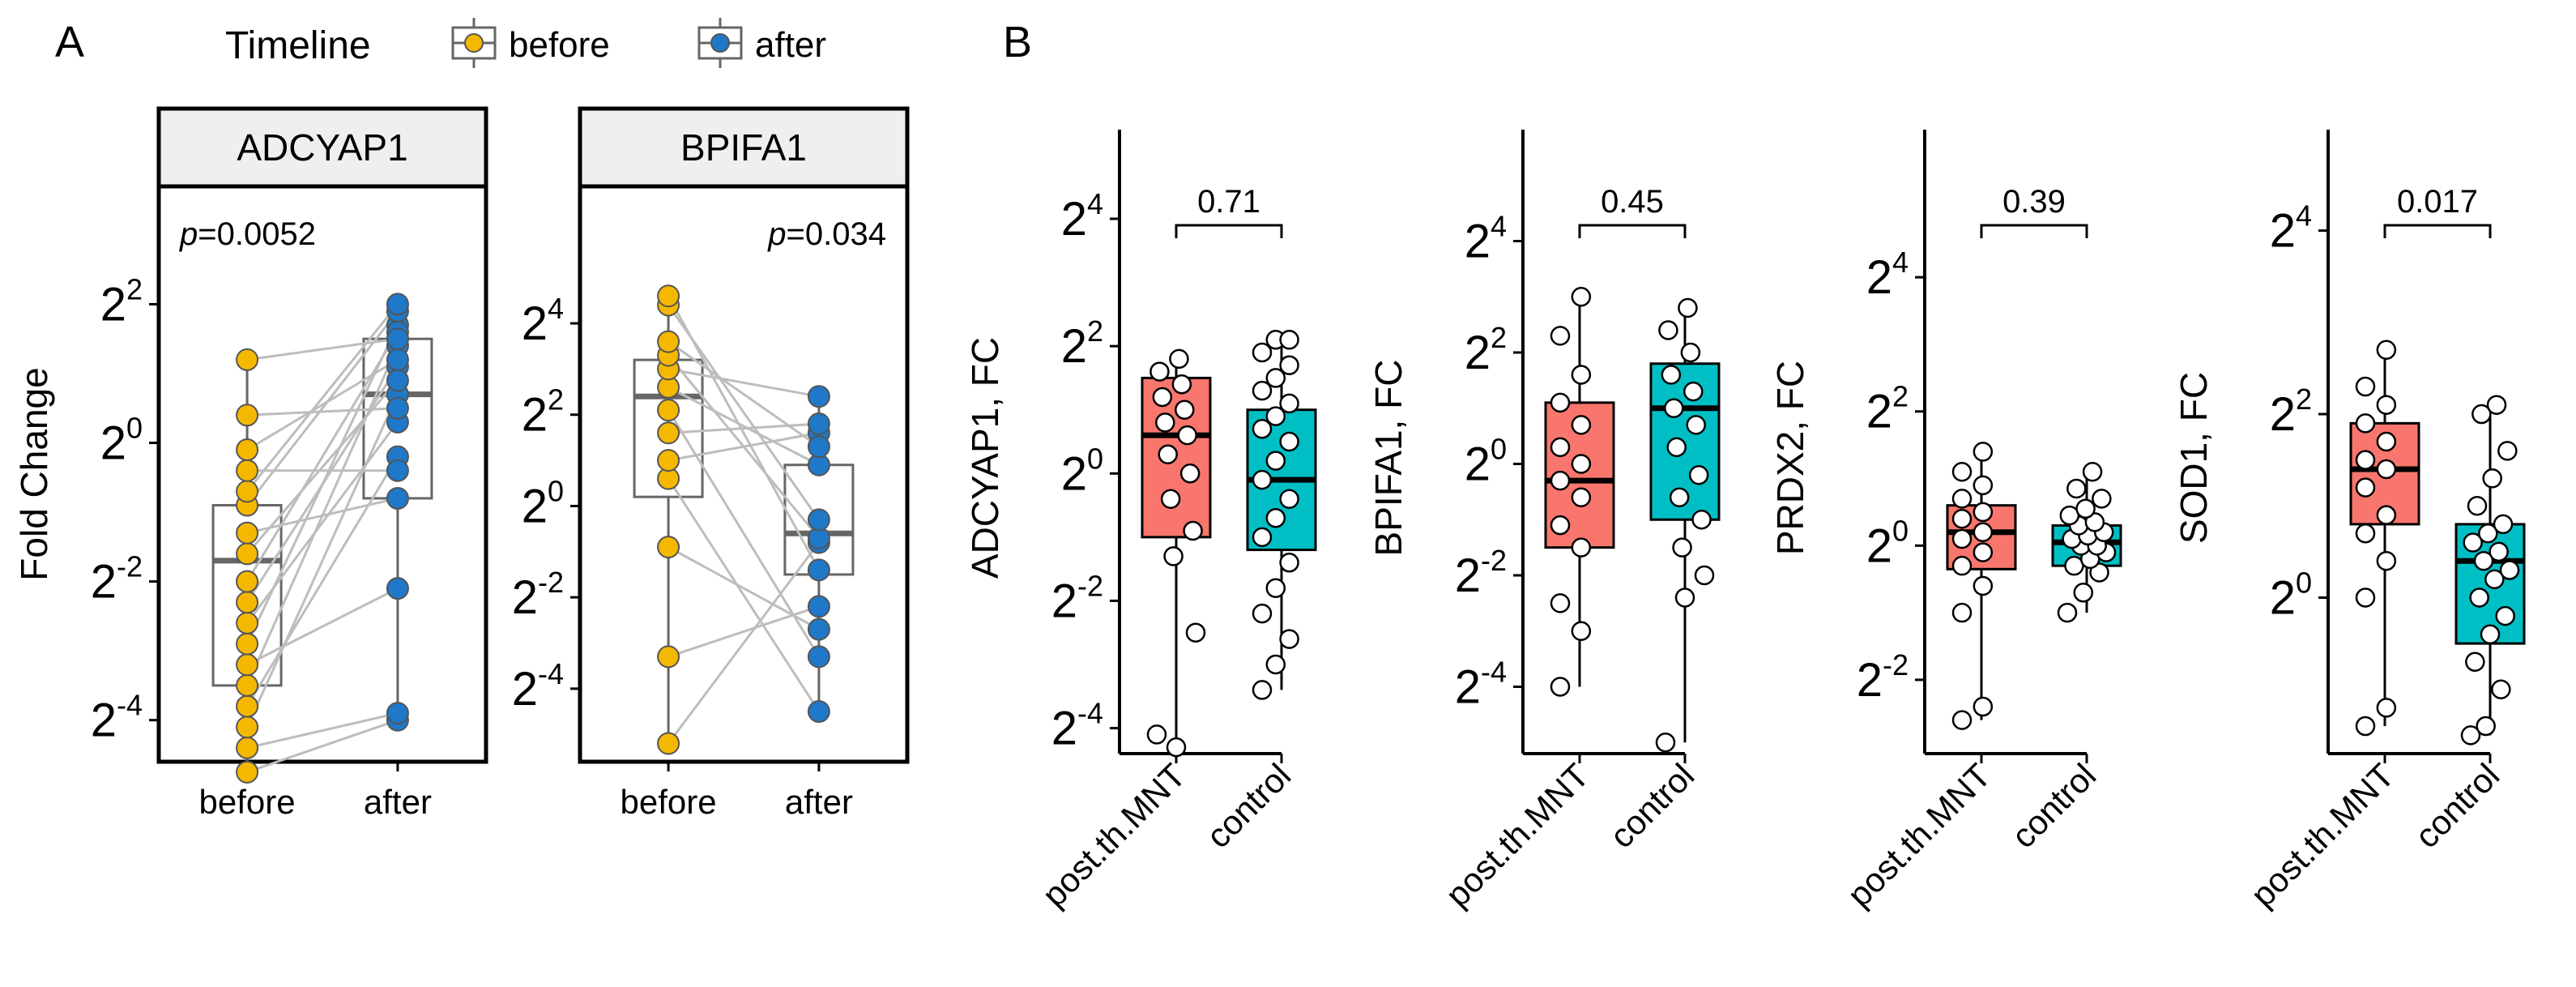  Describe the element at coordinates (2350, 522) in the screenshot. I see `panel-b-plot-sod1-fc: 20 22 24 SOD1, FC post.th.MNT control 0.017` at that location.